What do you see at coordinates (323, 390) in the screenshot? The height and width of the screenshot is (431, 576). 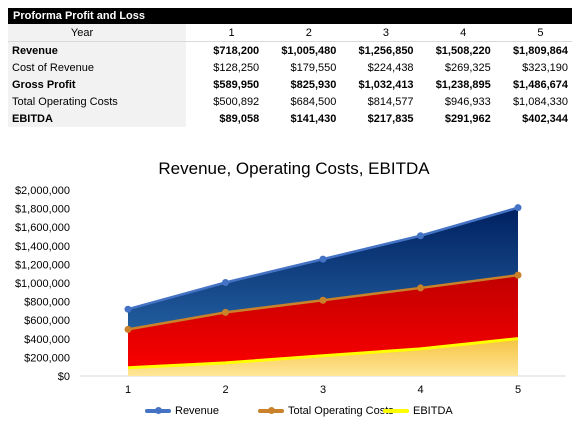 I see `x-tick-label: 3` at bounding box center [323, 390].